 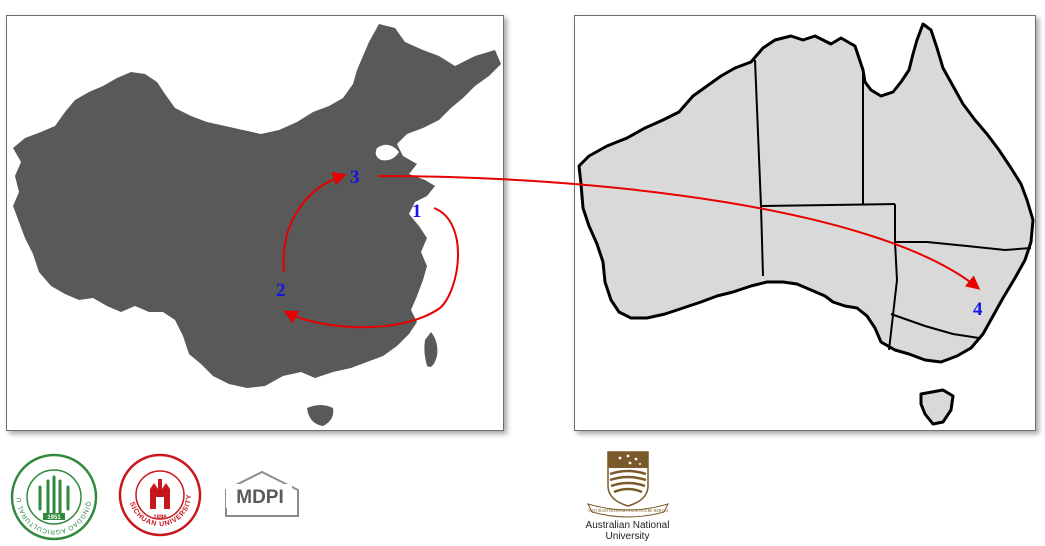 I want to click on tasmania-island, so click(x=937, y=407).